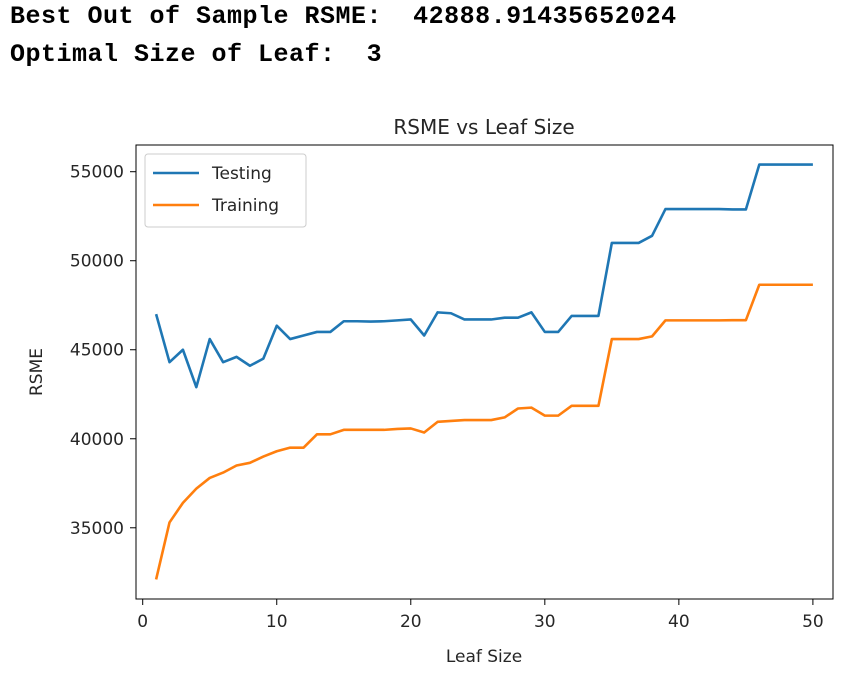  I want to click on legend: Testing Training, so click(225, 190).